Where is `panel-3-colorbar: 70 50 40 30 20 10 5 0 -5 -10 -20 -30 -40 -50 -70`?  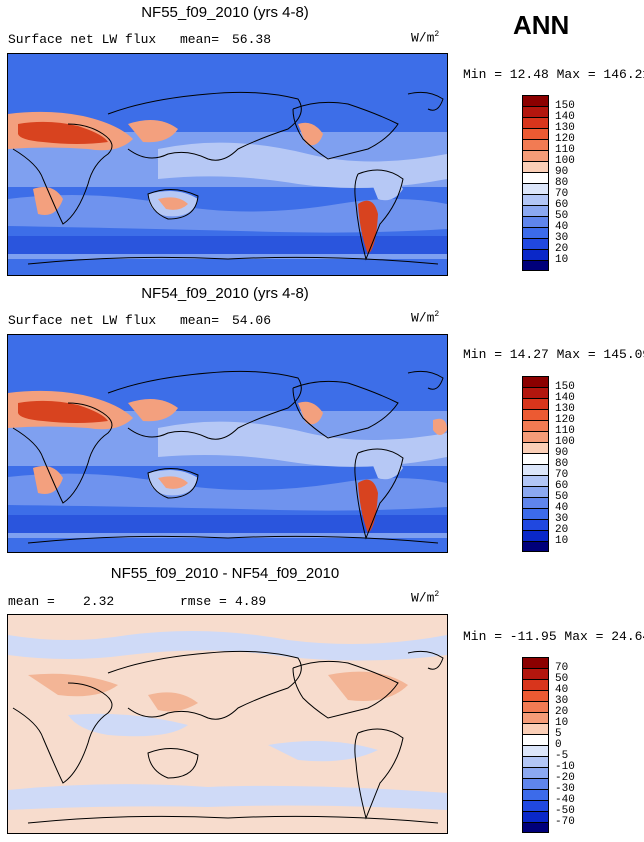
panel-3-colorbar: 70 50 40 30 20 10 5 0 -5 -10 -20 -30 -40 -50 -70 is located at coordinates (567, 745).